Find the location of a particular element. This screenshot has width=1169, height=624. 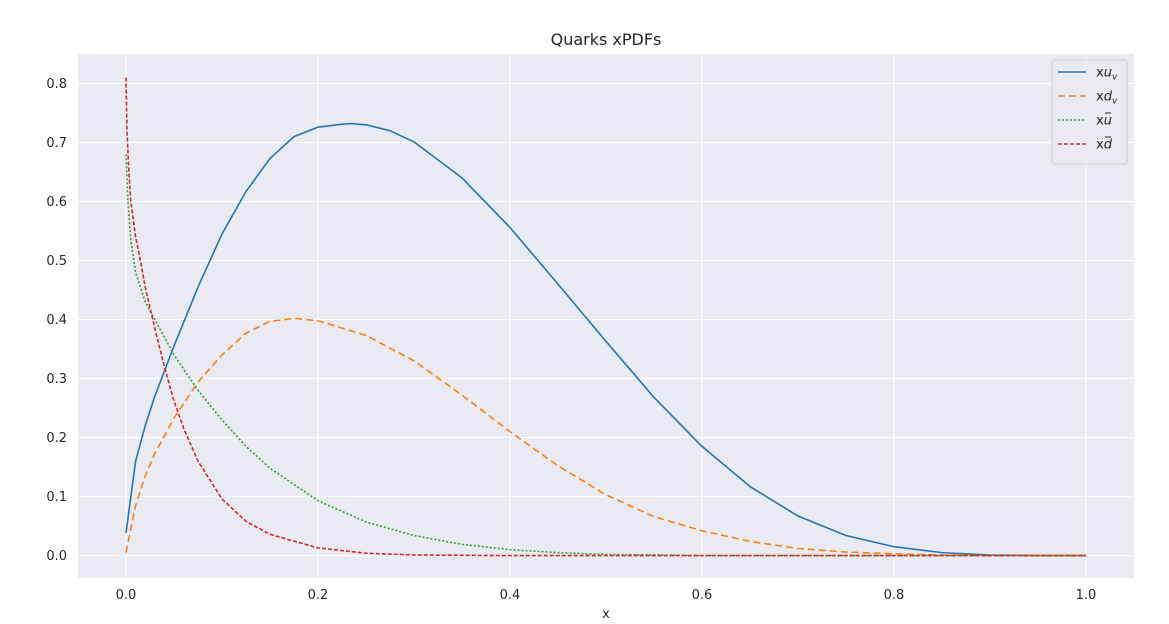

legend-label: xdv is located at coordinates (1107, 98).